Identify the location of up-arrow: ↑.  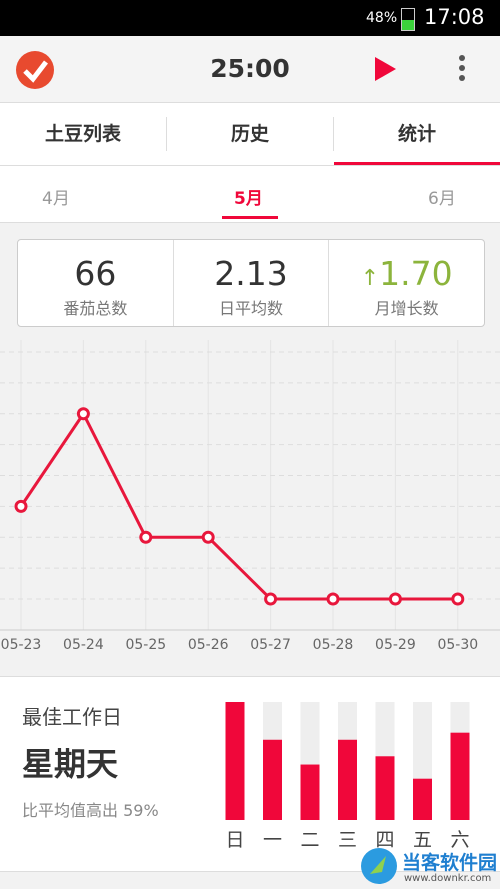
(370, 278).